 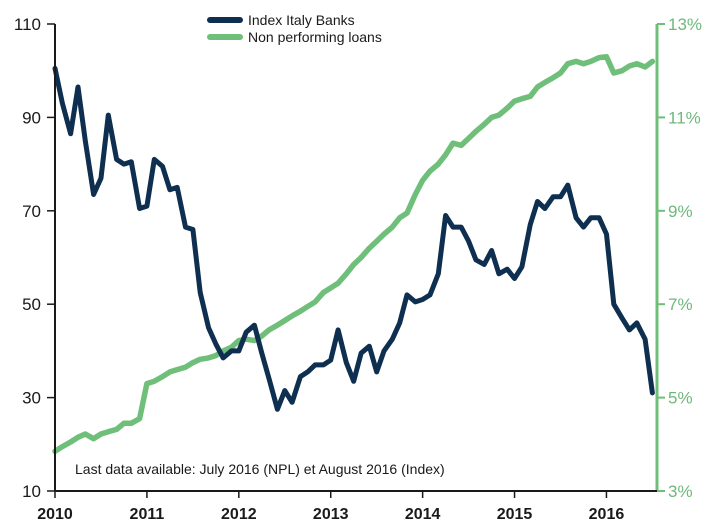 What do you see at coordinates (239, 514) in the screenshot?
I see `x-tick-label: 2012` at bounding box center [239, 514].